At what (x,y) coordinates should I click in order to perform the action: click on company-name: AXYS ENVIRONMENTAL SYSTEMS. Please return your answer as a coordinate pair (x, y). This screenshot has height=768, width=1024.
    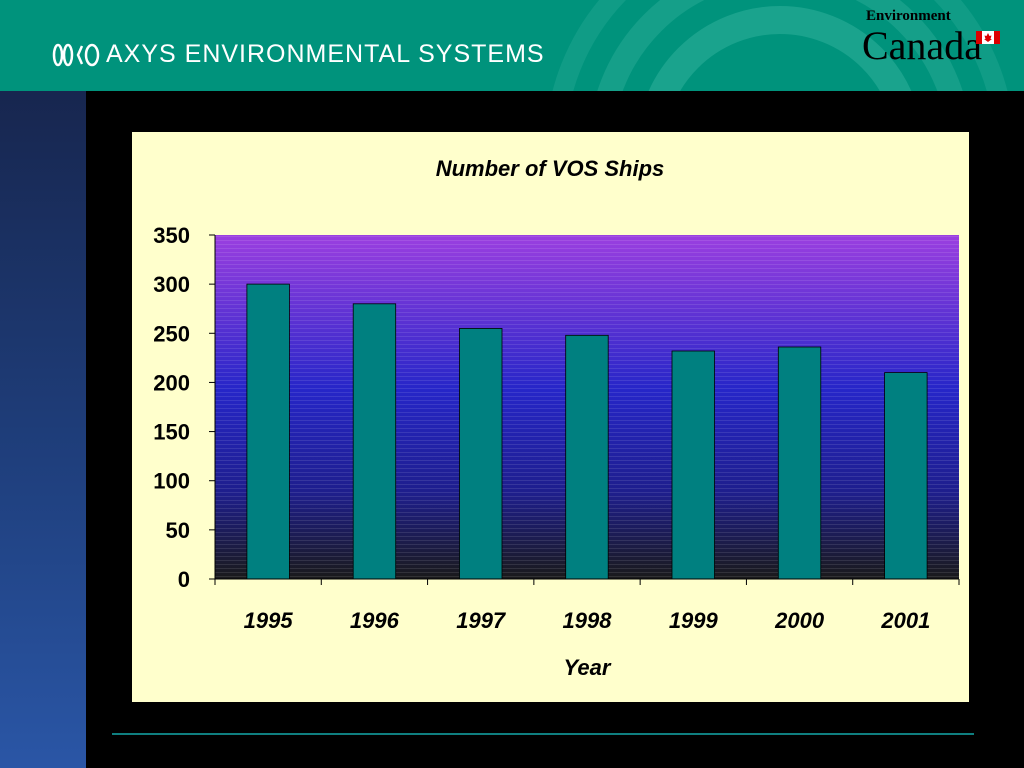
    Looking at the image, I should click on (325, 54).